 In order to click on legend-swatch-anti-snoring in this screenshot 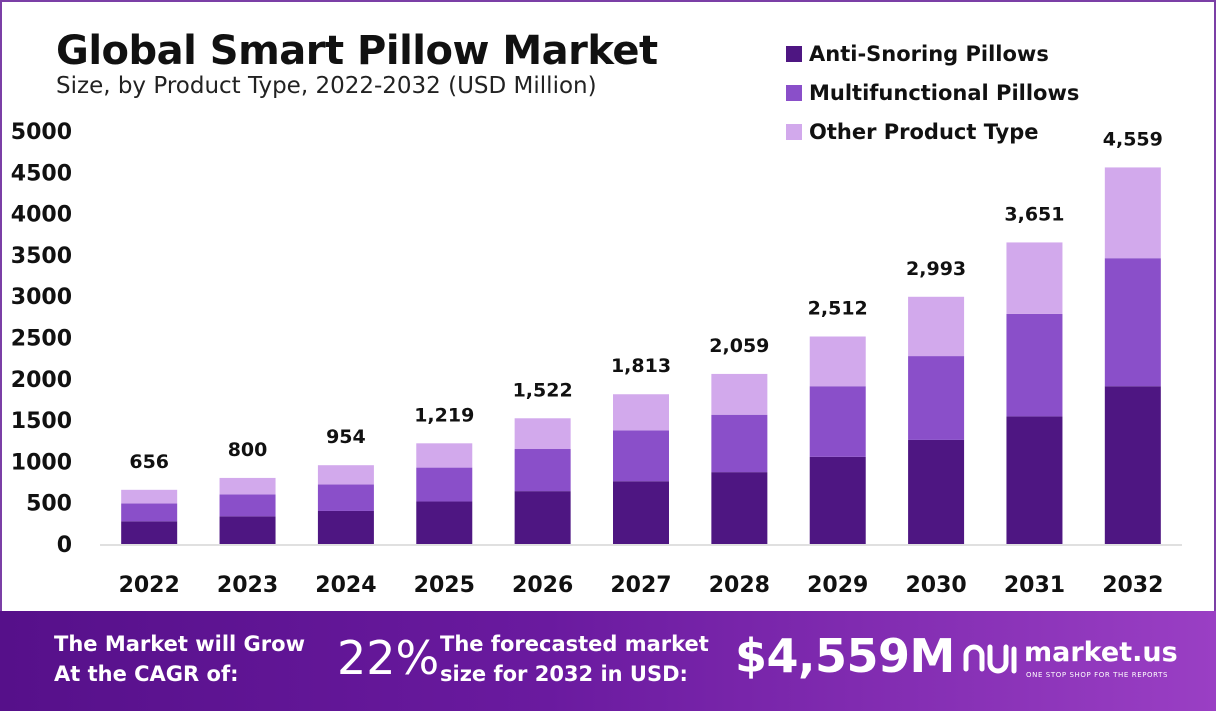, I will do `click(794, 53)`.